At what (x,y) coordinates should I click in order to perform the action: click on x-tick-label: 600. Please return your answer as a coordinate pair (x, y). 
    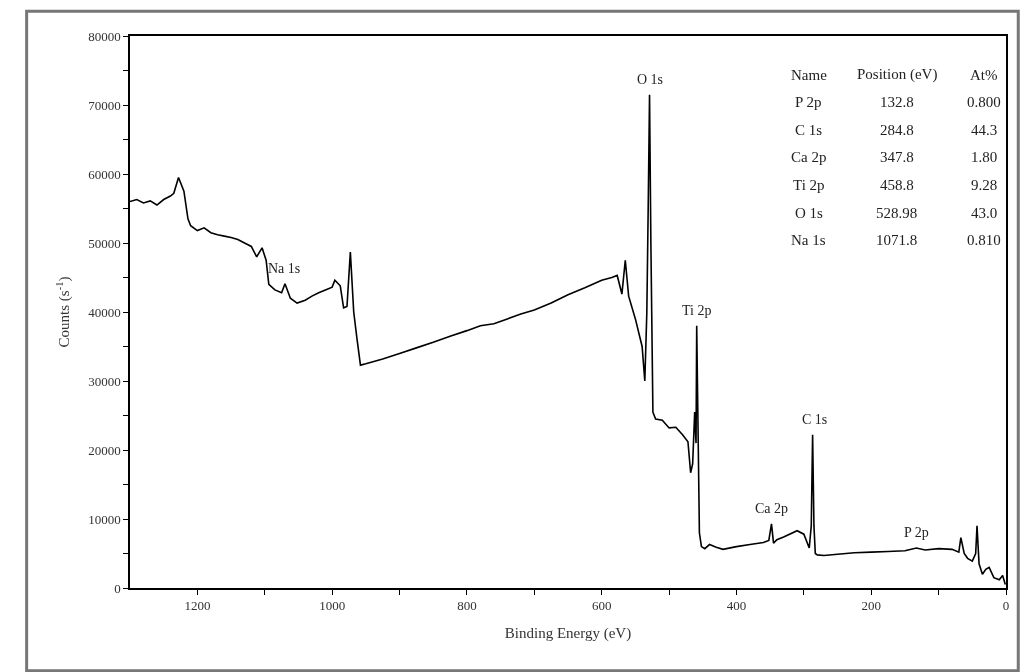
    Looking at the image, I should click on (601, 606).